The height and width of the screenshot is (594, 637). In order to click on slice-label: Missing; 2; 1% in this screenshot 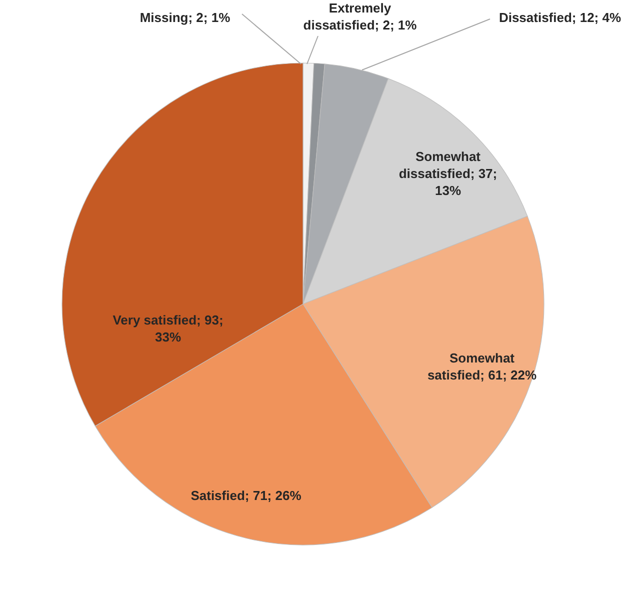, I will do `click(185, 18)`.